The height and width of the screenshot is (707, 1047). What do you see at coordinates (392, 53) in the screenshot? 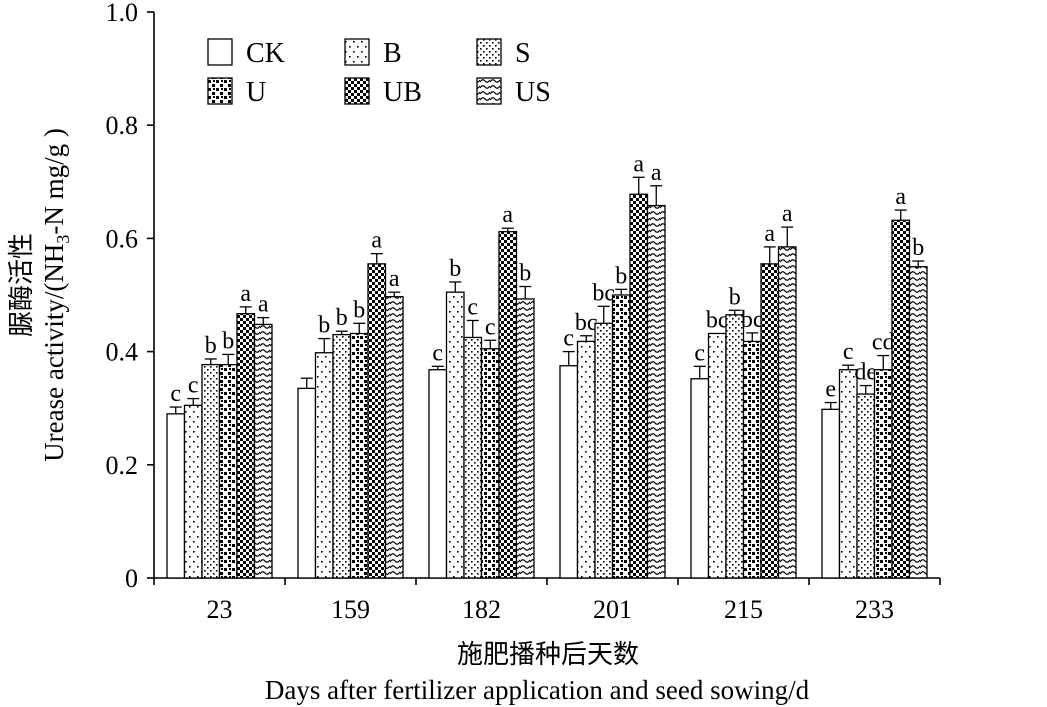
I see `legend-label-B: B` at bounding box center [392, 53].